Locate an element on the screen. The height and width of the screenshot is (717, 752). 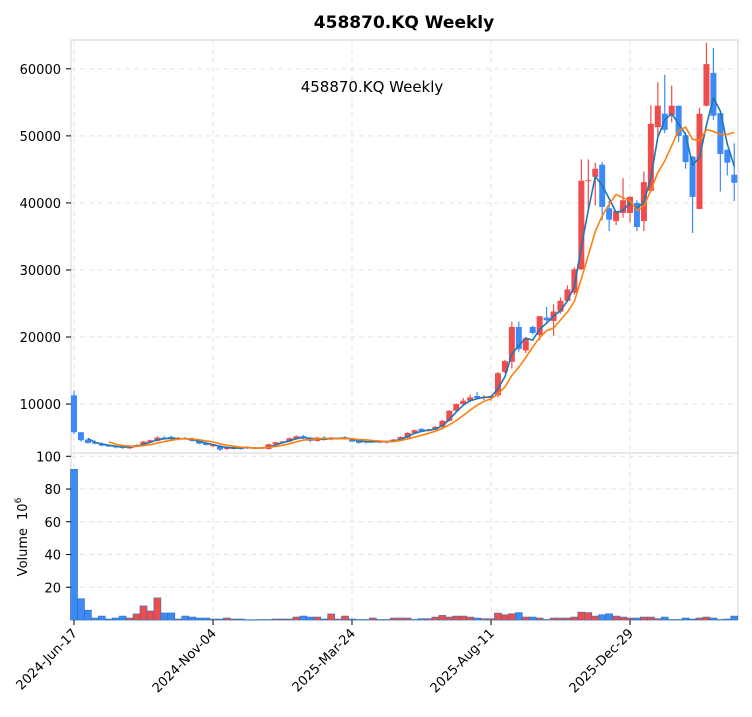
price-tick-label: 60000 is located at coordinates (40, 70).